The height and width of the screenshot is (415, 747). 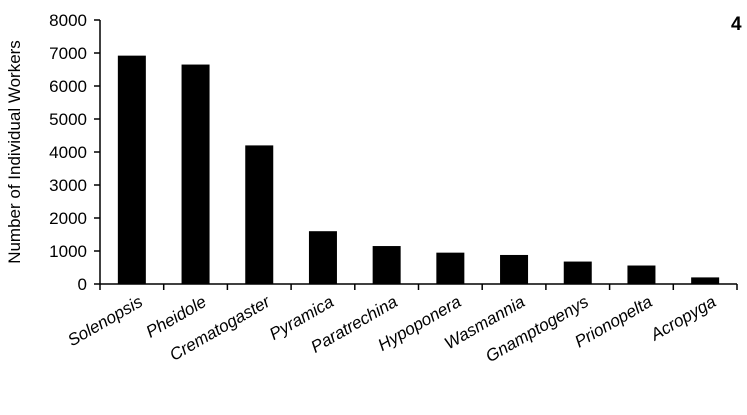 I want to click on y-tick-label: 2000, so click(x=68, y=218).